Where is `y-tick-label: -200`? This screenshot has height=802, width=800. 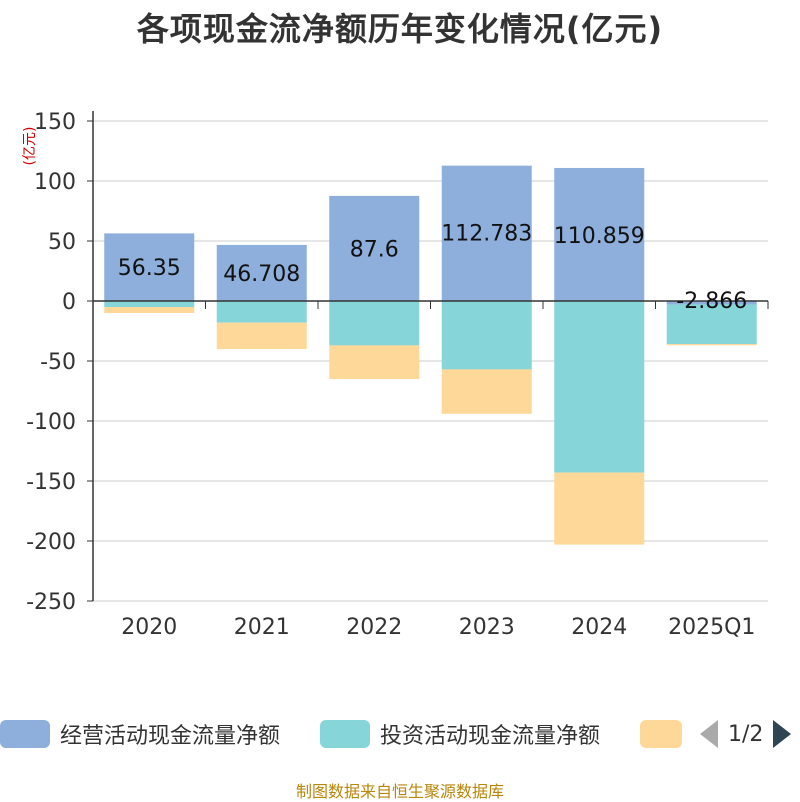 y-tick-label: -200 is located at coordinates (51, 542).